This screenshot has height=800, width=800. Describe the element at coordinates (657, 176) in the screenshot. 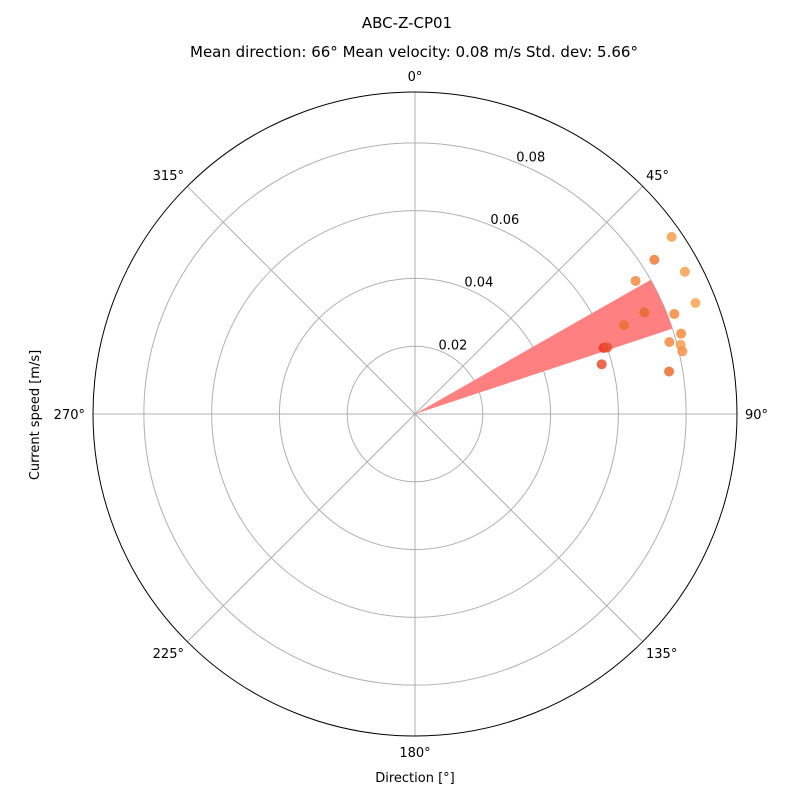

I see `theta-tick-label: 45°` at that location.